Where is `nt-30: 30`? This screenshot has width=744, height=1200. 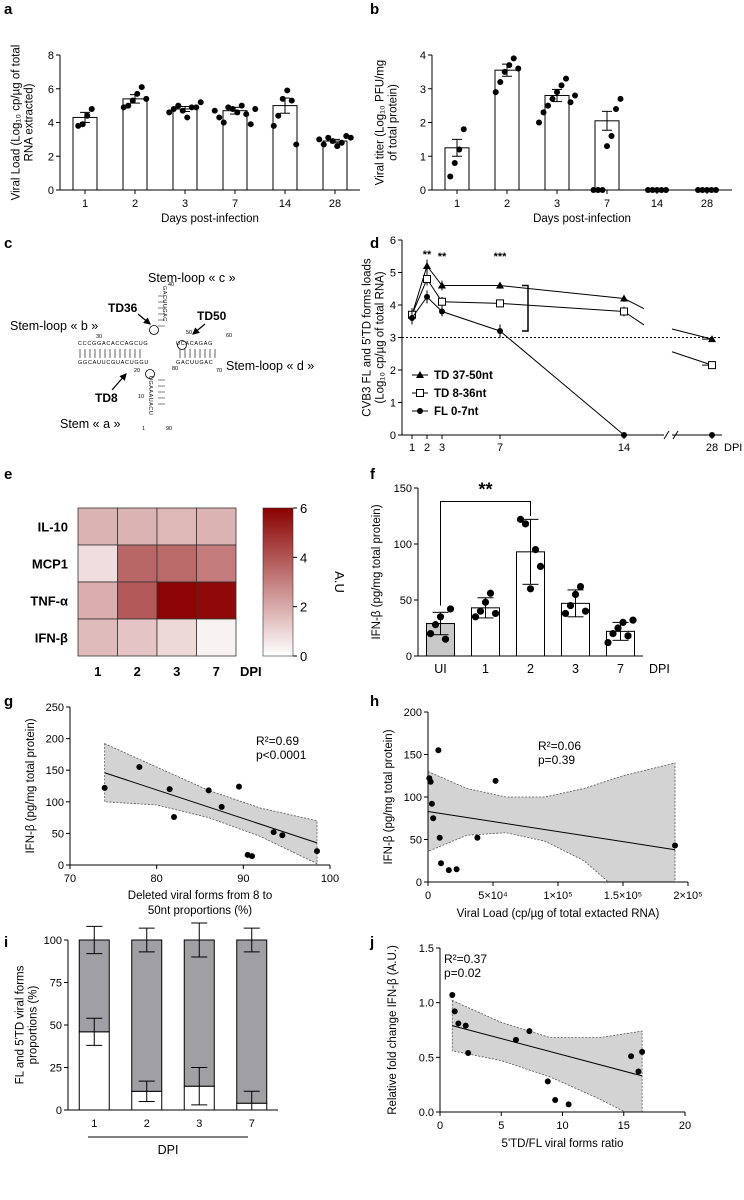
nt-30: 30 is located at coordinates (99, 337).